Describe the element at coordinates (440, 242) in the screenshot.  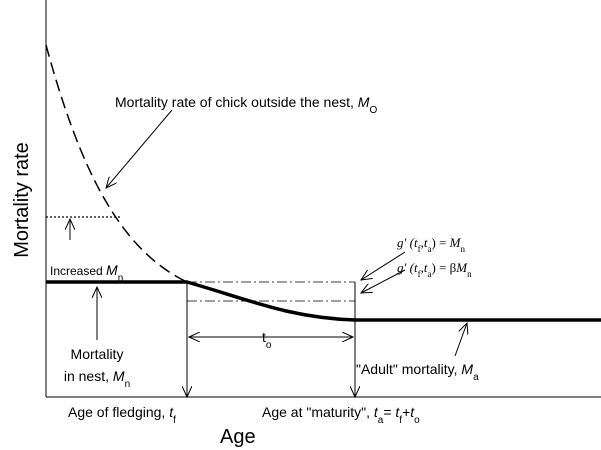
I see `text-part: ) =` at that location.